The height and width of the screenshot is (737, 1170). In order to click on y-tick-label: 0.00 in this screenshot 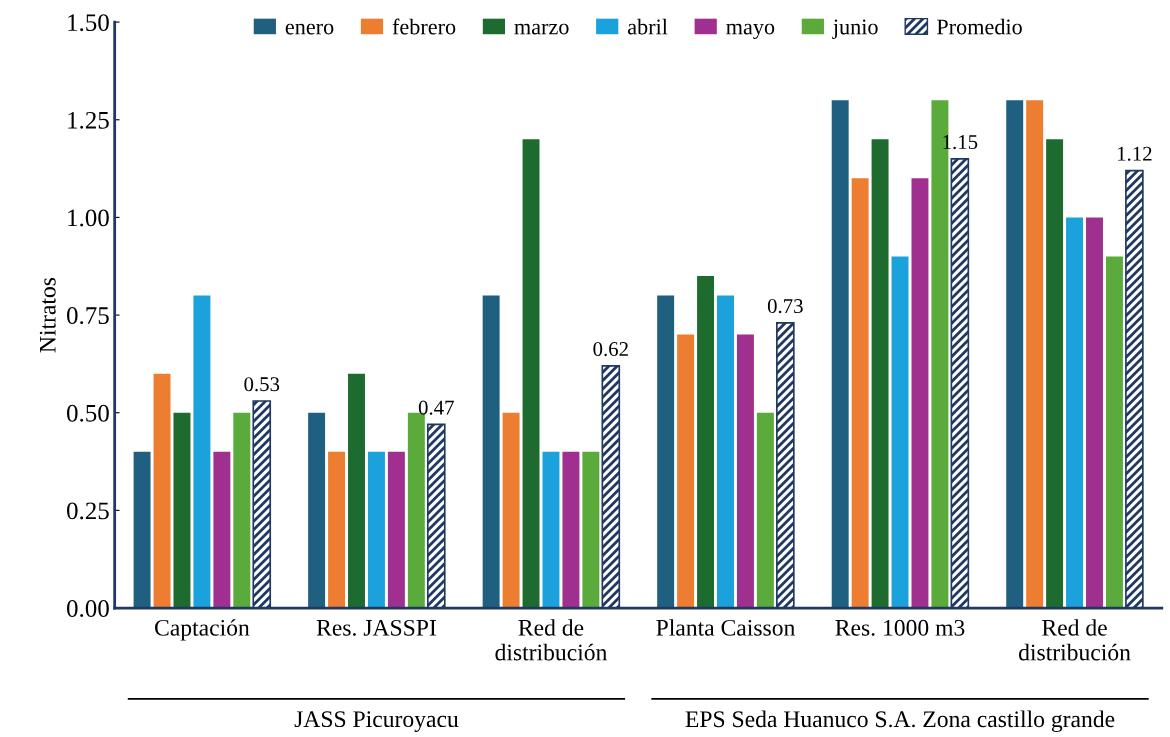, I will do `click(88, 609)`.